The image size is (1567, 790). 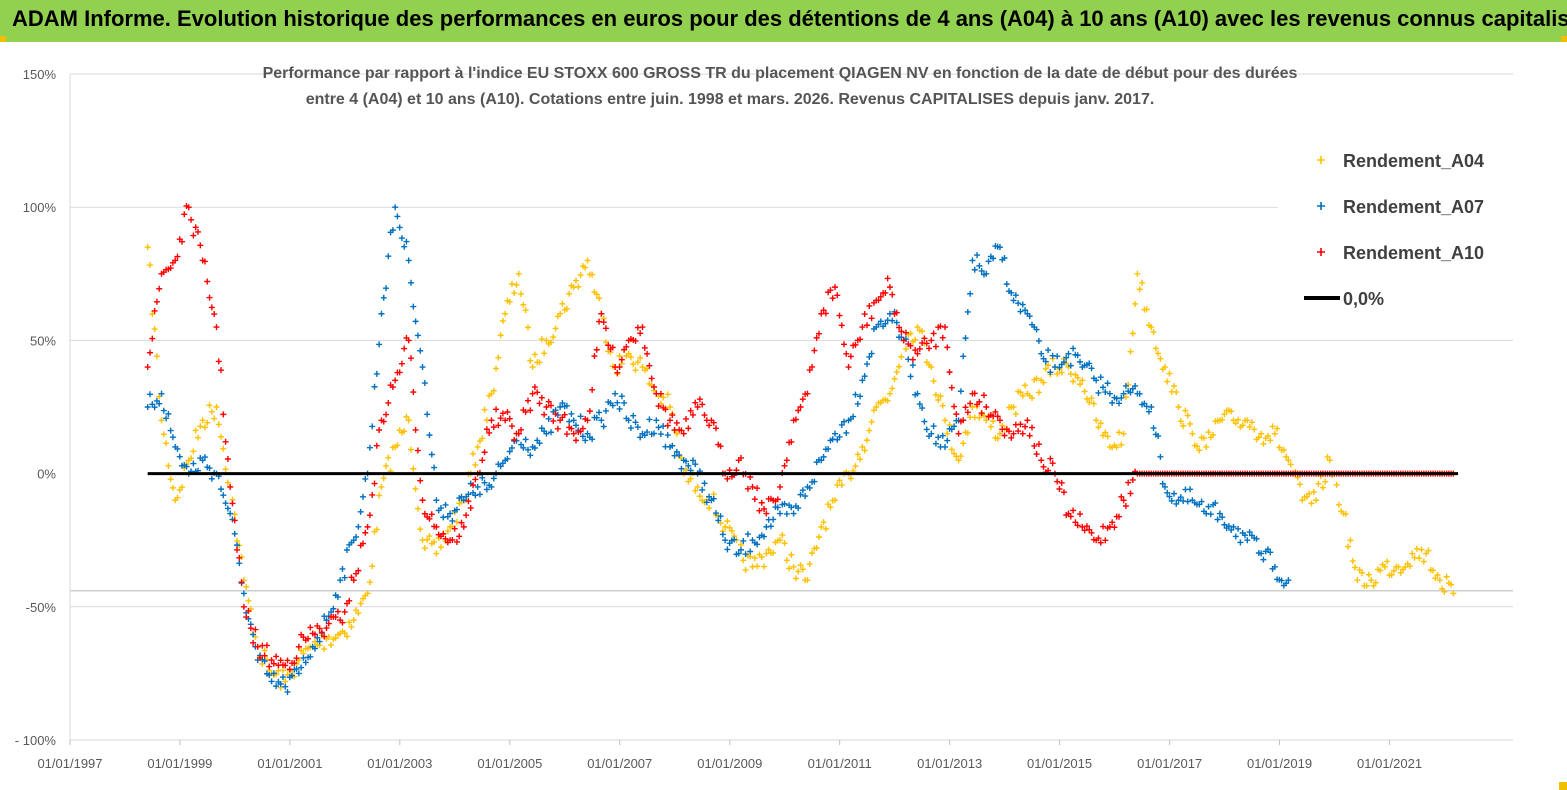 What do you see at coordinates (1321, 252) in the screenshot?
I see `legend-marker` at bounding box center [1321, 252].